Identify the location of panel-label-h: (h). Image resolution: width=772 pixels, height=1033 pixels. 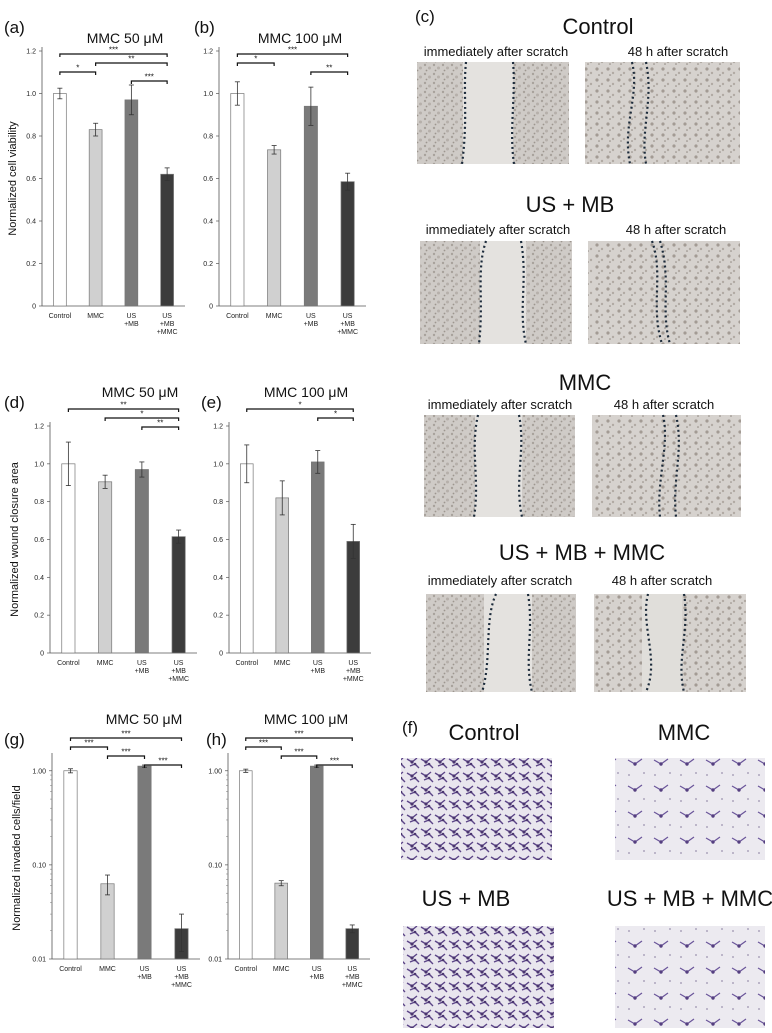
(216, 739).